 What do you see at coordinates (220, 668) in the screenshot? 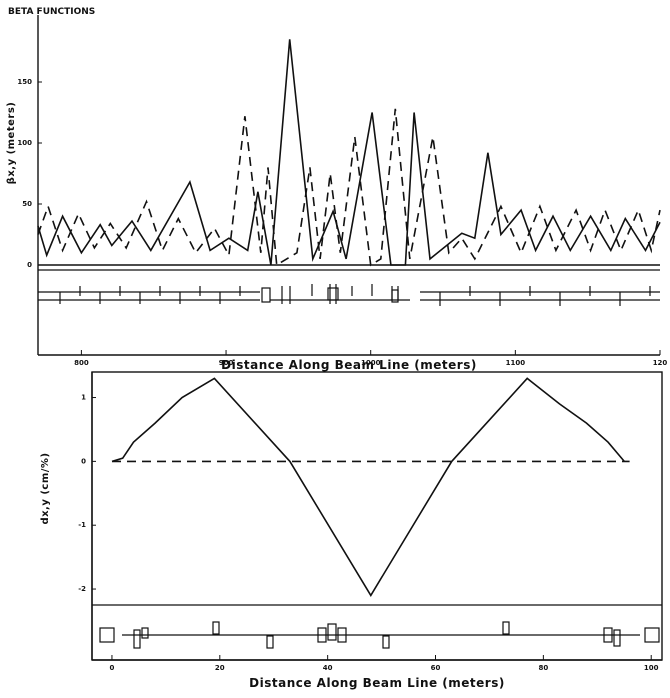
I see `x-tick-label: 20` at bounding box center [220, 668].